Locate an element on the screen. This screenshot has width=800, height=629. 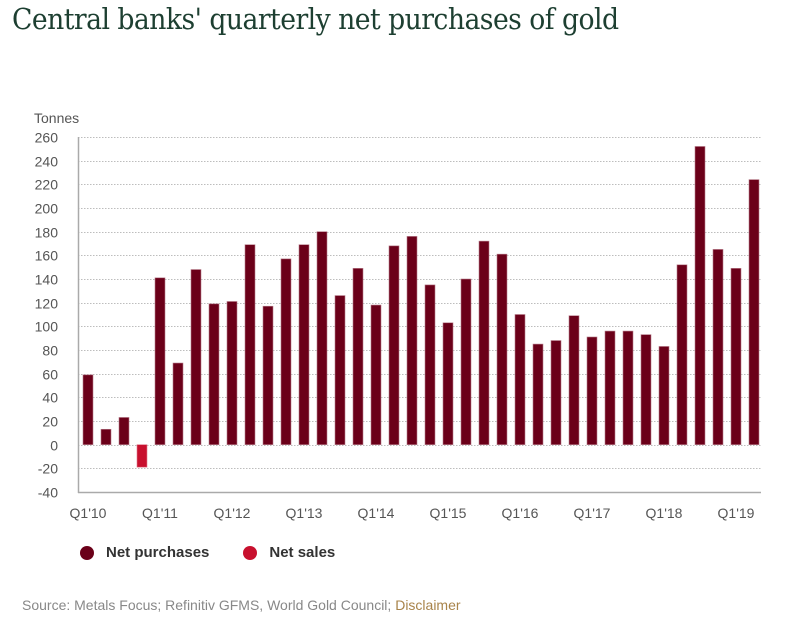
bar-Q214 is located at coordinates (394, 345).